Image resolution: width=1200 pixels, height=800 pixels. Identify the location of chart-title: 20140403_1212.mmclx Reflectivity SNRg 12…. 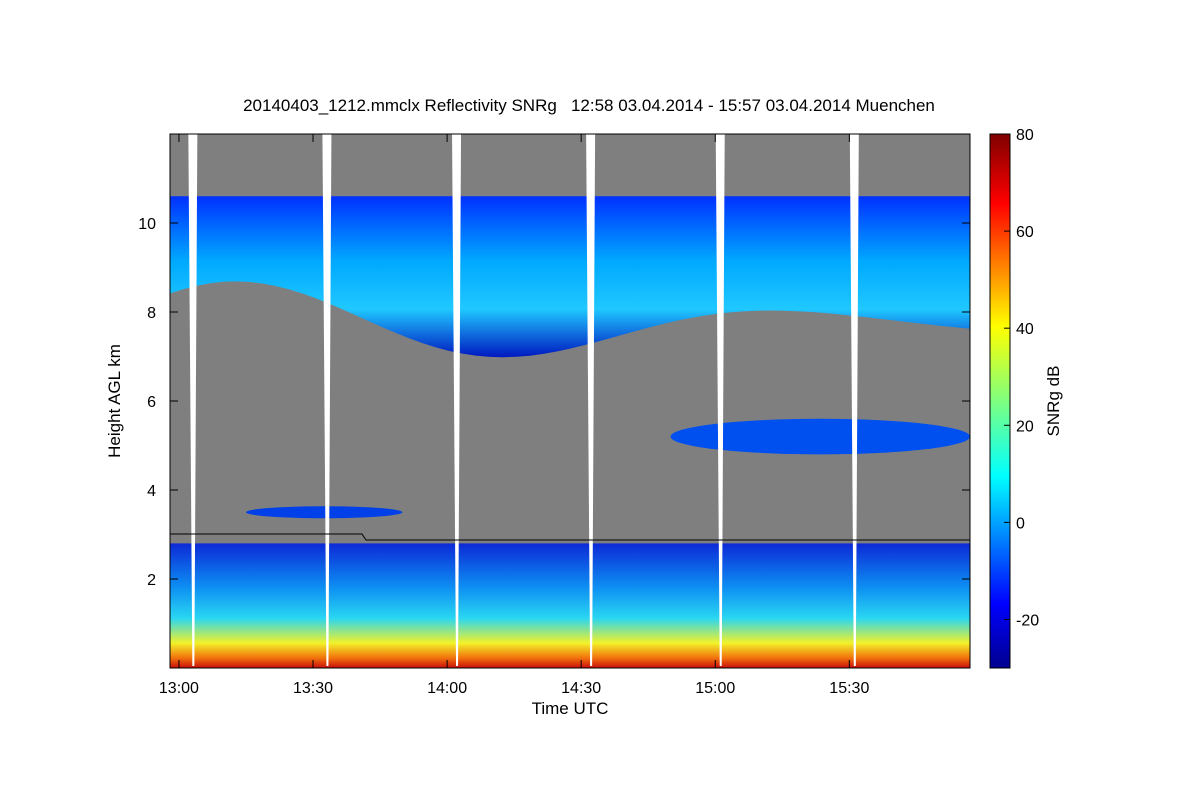
(589, 105).